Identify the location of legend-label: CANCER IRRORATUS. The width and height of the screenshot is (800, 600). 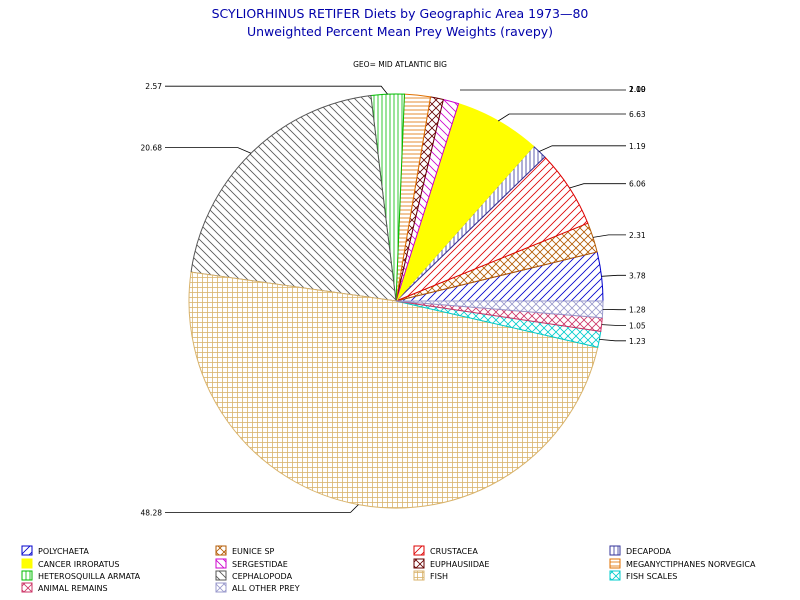
(78, 564).